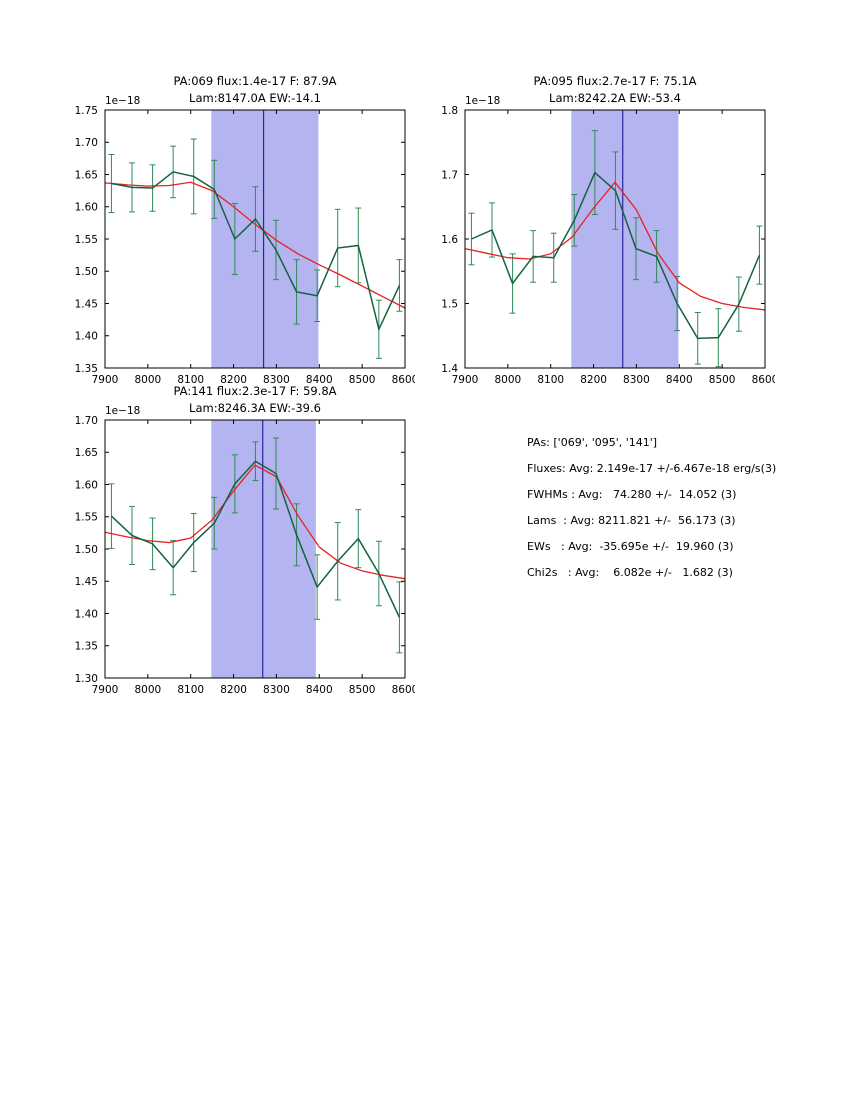 The width and height of the screenshot is (850, 1100). I want to click on plot-title-line1: PA:141 flux:2.3e-17 F: 59.8A, so click(255, 391).